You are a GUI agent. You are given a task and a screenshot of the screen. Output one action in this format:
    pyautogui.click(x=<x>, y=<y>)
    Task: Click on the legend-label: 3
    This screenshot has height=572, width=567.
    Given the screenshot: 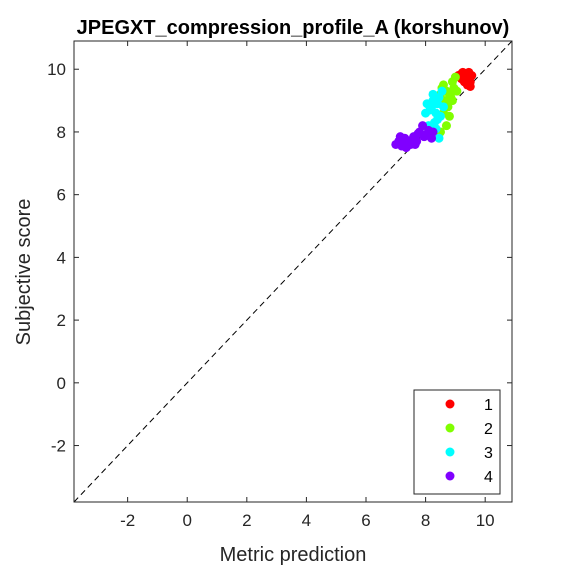 What is the action you would take?
    pyautogui.click(x=488, y=453)
    